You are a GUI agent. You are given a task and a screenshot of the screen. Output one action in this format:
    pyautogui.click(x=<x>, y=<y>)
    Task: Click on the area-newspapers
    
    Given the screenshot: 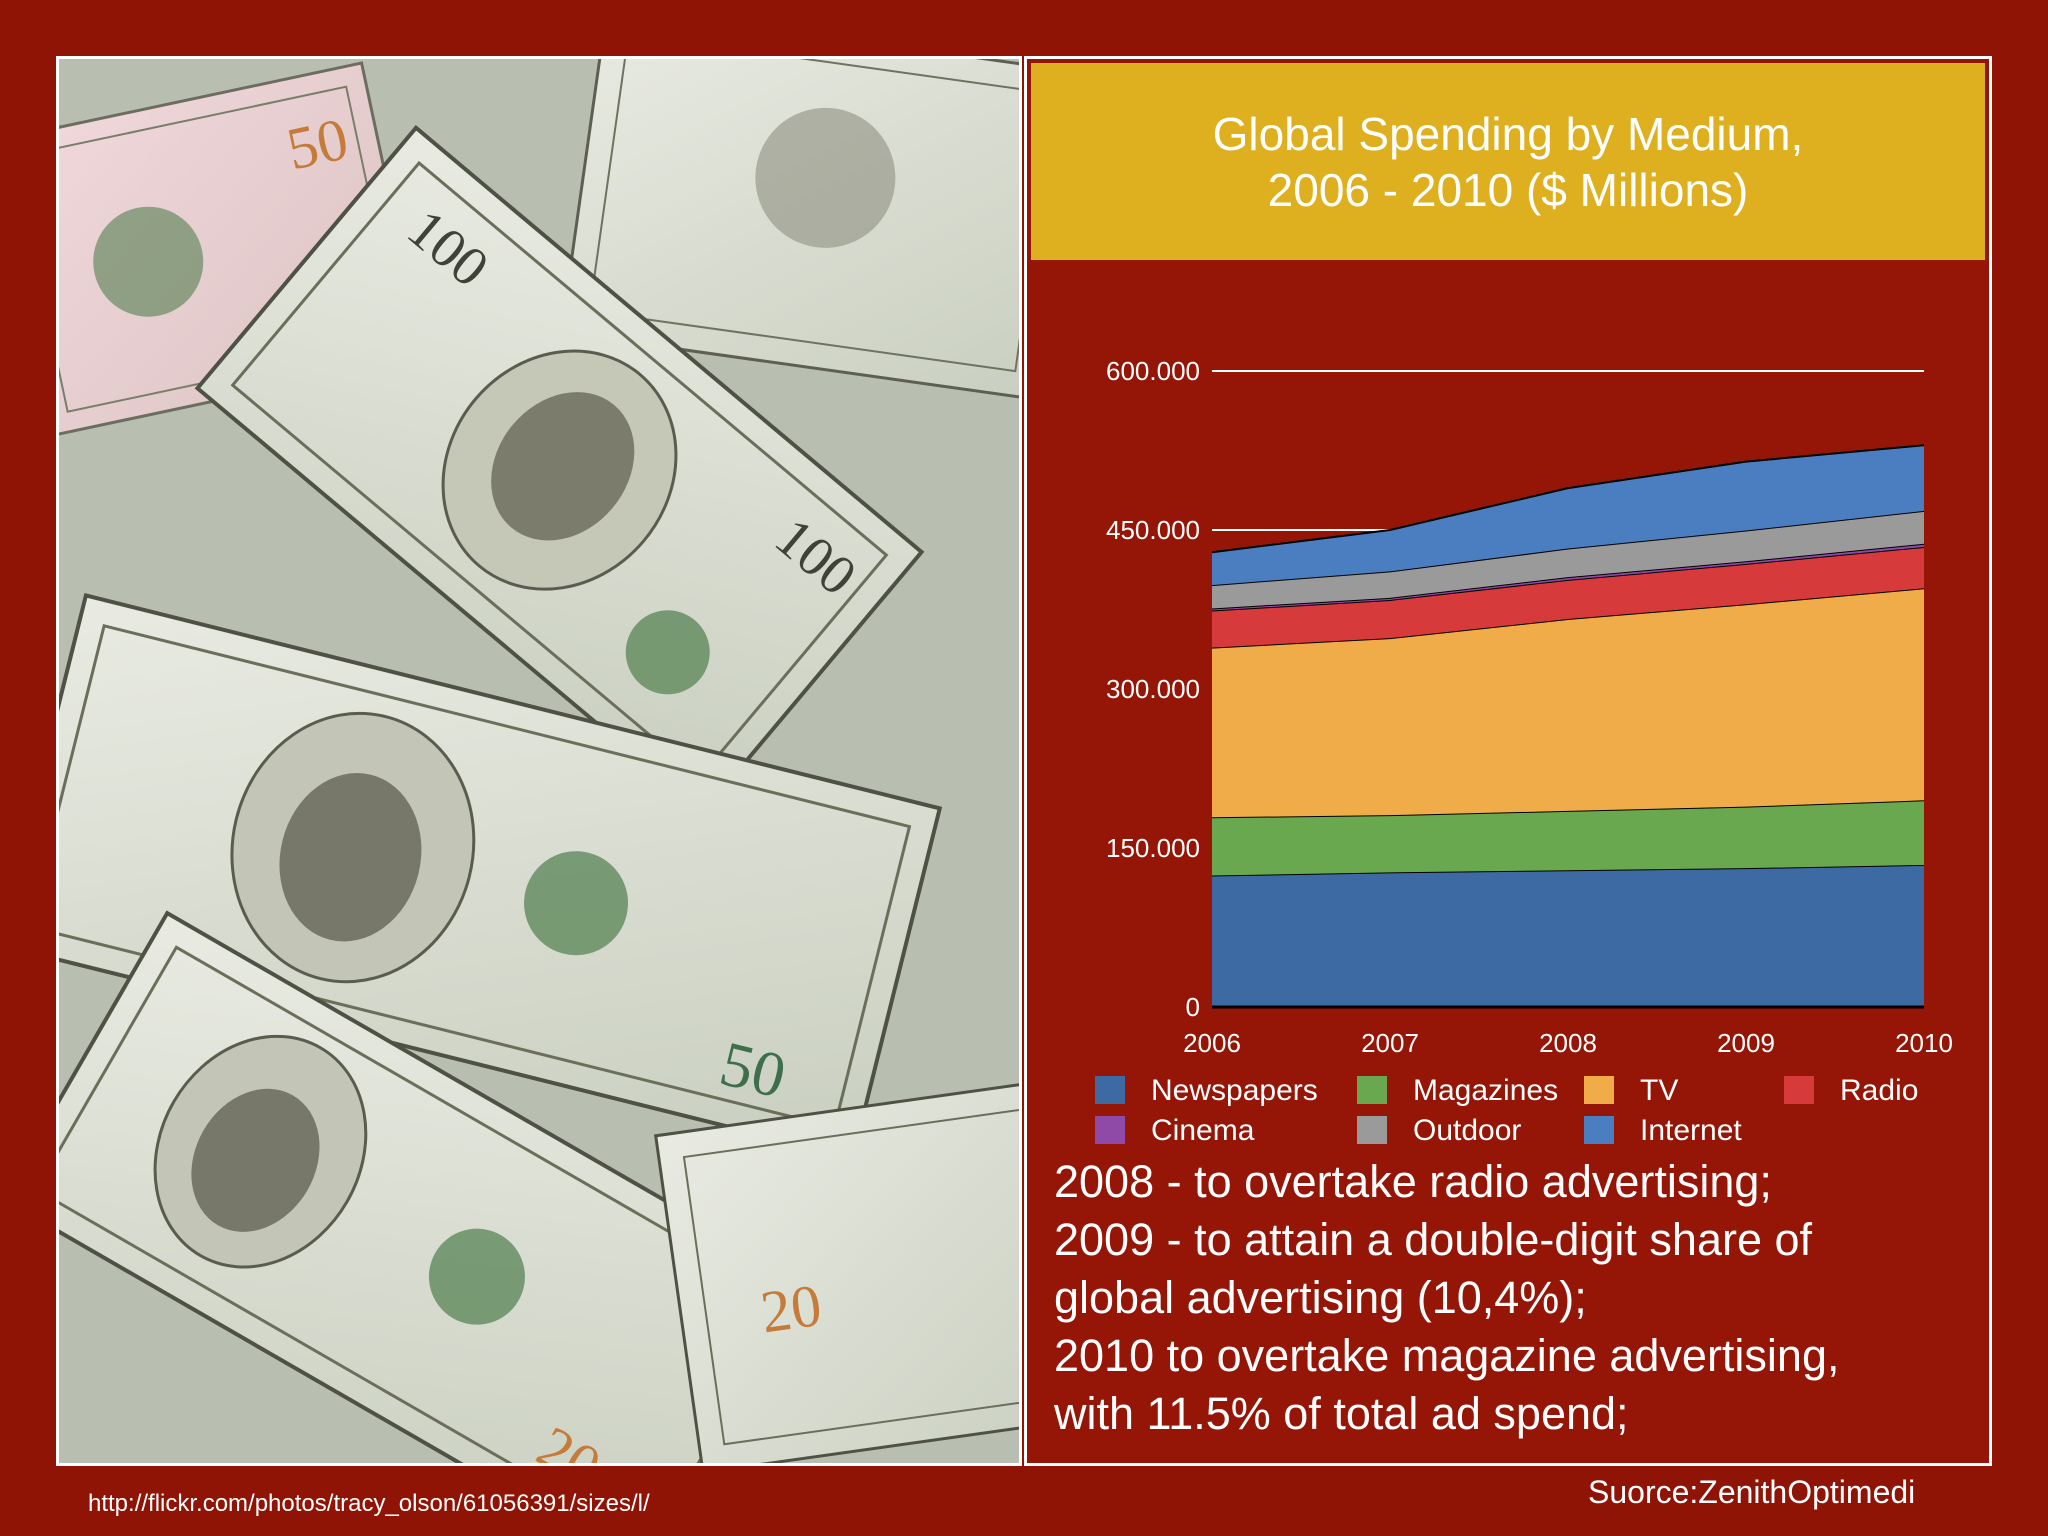 What is the action you would take?
    pyautogui.click(x=1568, y=935)
    